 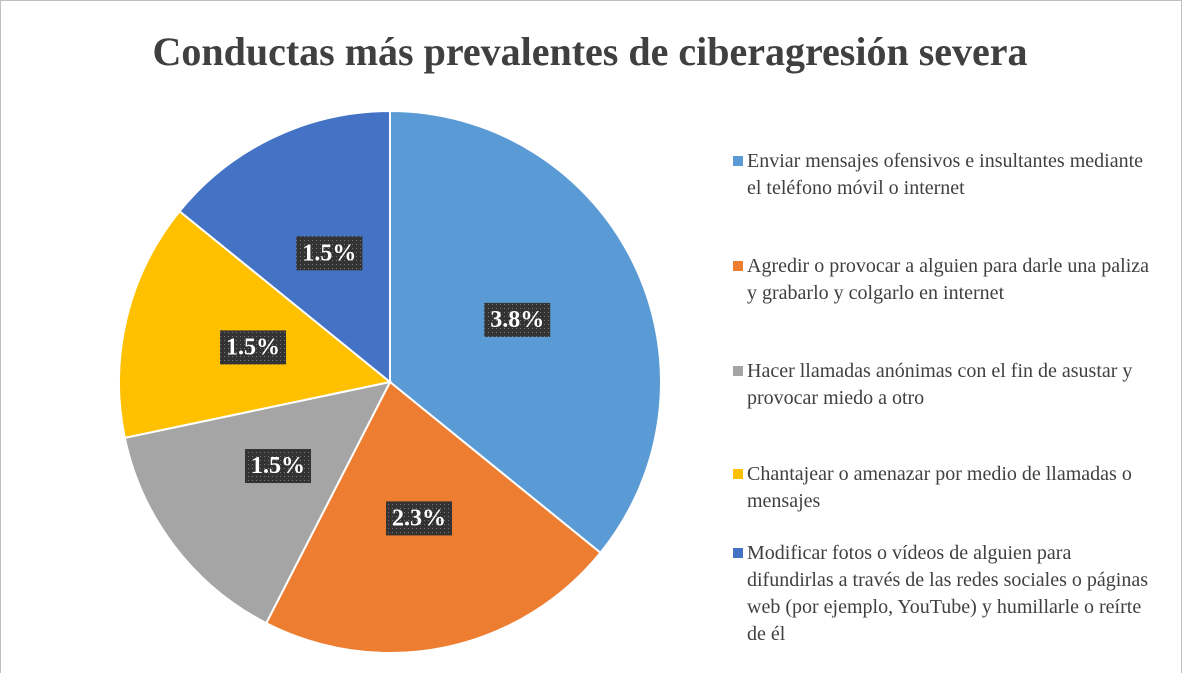 I want to click on data-labels: 3.8% 2.3% 1.5% 1.5% 1.5%, so click(x=385, y=386).